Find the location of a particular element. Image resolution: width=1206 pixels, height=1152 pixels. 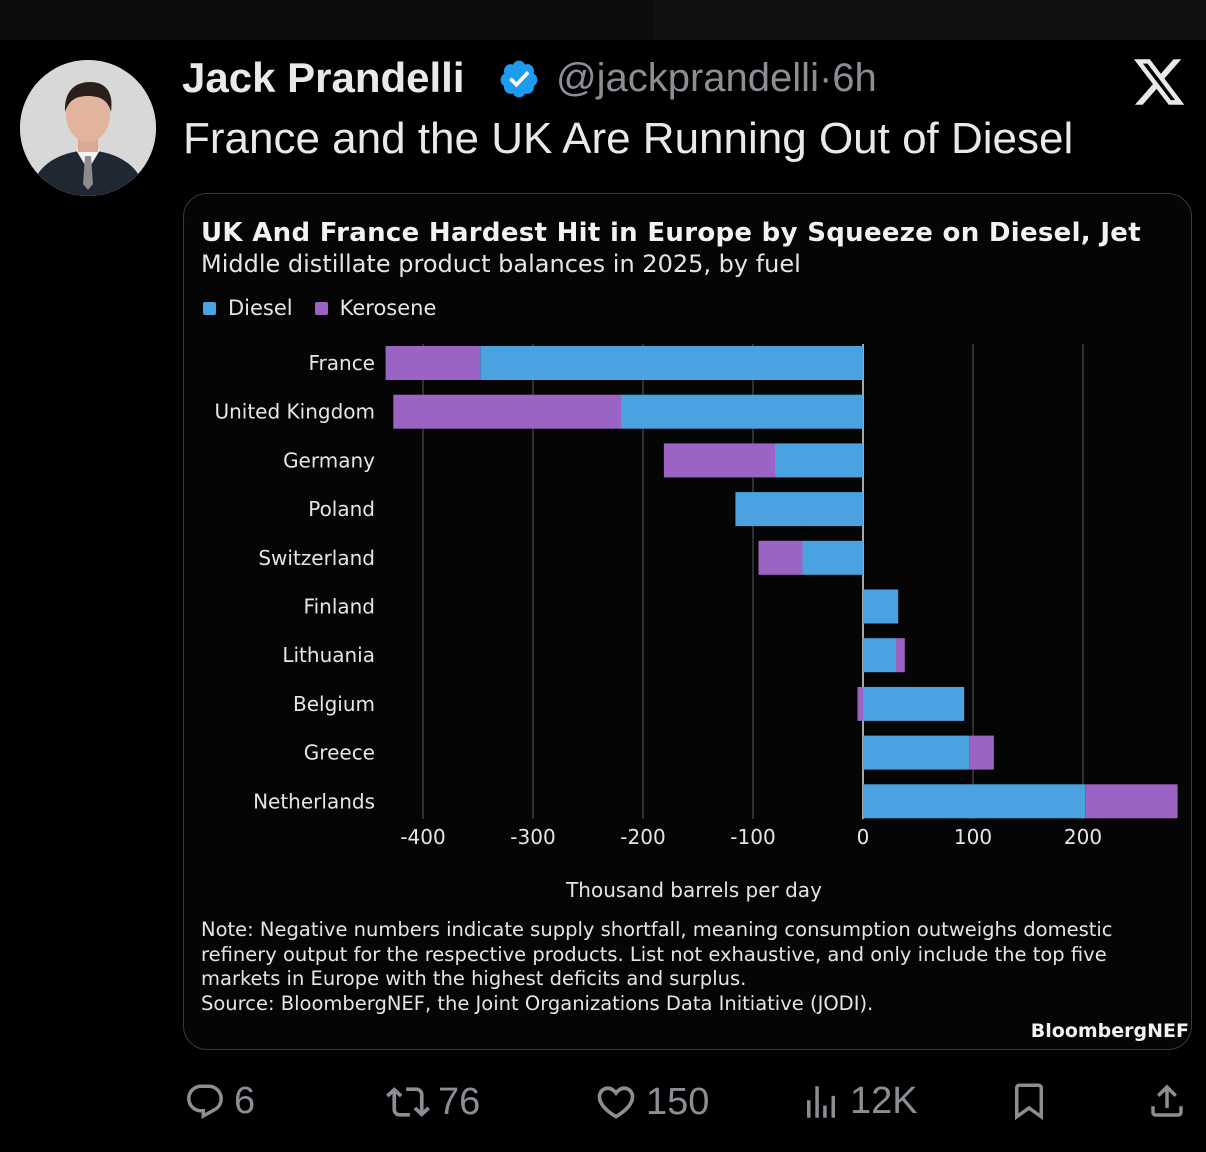

x-tick-label: 100 is located at coordinates (973, 837).